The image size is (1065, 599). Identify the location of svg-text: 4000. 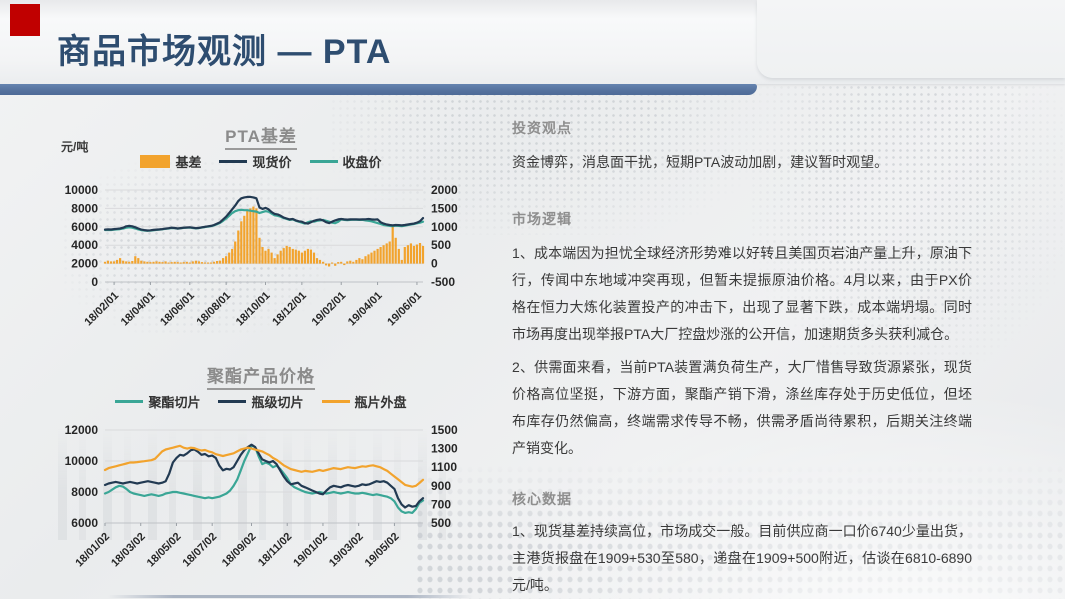
(84, 245).